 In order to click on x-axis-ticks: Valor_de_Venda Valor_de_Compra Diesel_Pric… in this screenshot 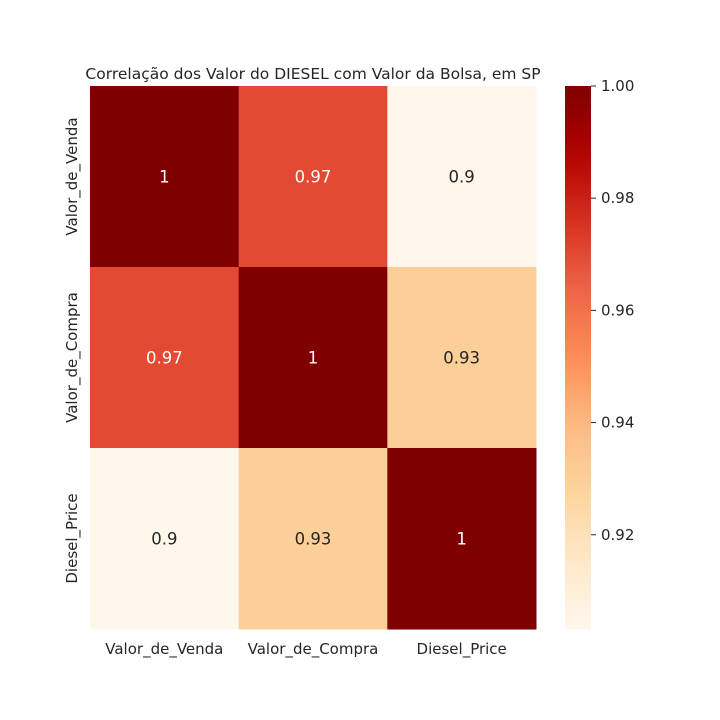, I will do `click(306, 649)`.